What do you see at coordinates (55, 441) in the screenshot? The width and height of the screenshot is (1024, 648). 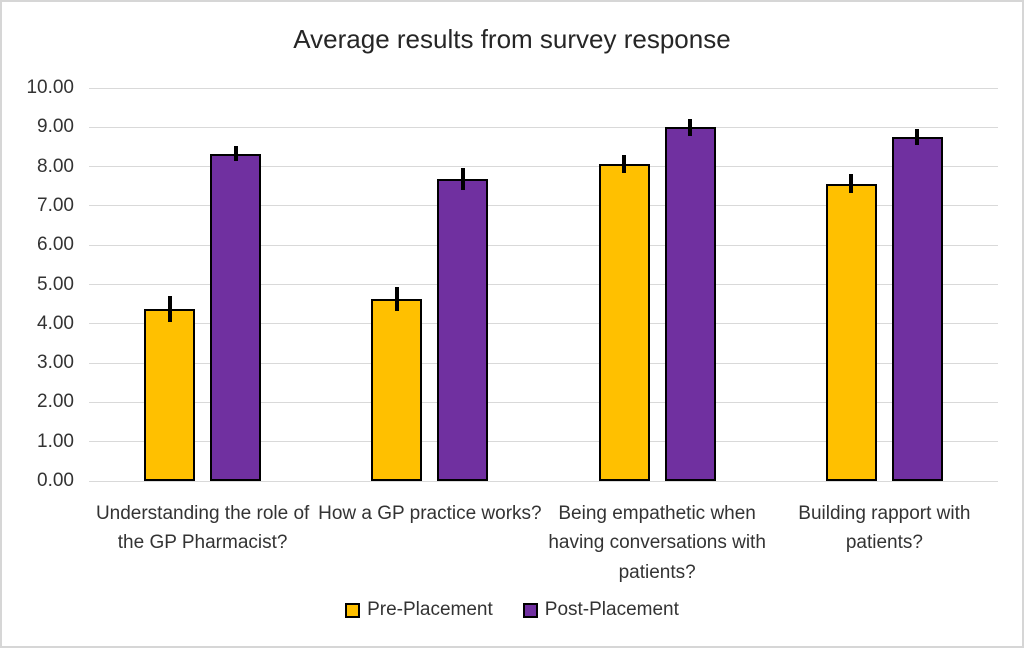 I see `y-axis-tick-label: 1.00` at bounding box center [55, 441].